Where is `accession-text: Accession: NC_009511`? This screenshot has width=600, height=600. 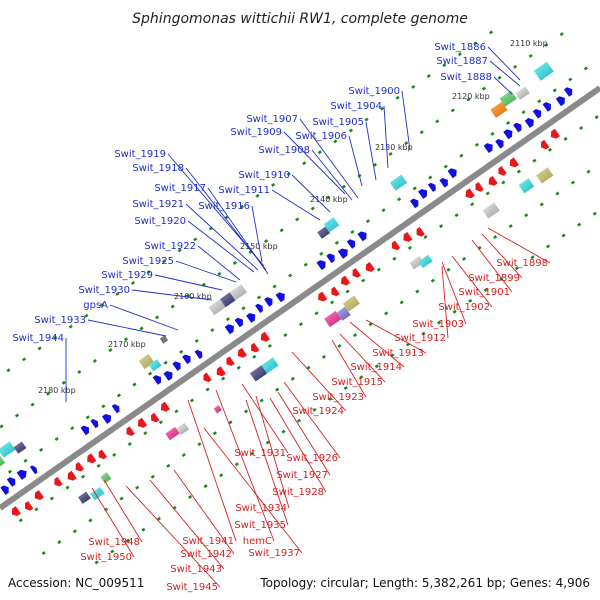 accession-text: Accession: NC_009511 is located at coordinates (76, 583).